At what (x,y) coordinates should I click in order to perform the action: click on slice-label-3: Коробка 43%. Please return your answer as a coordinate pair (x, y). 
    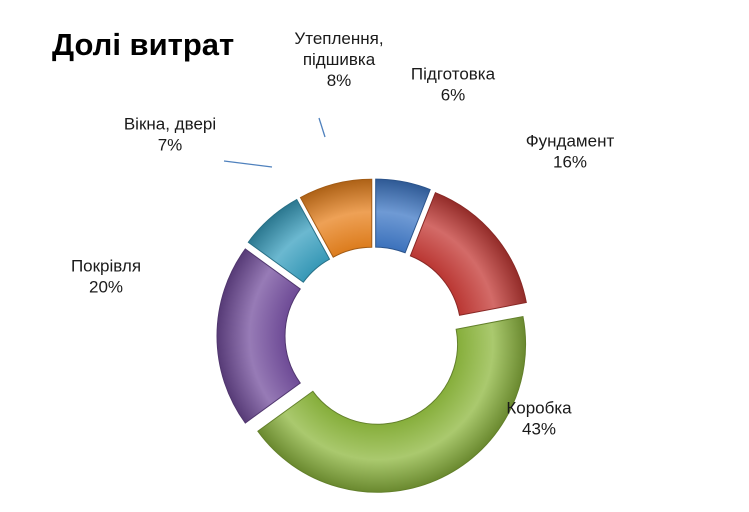
    Looking at the image, I should click on (539, 419).